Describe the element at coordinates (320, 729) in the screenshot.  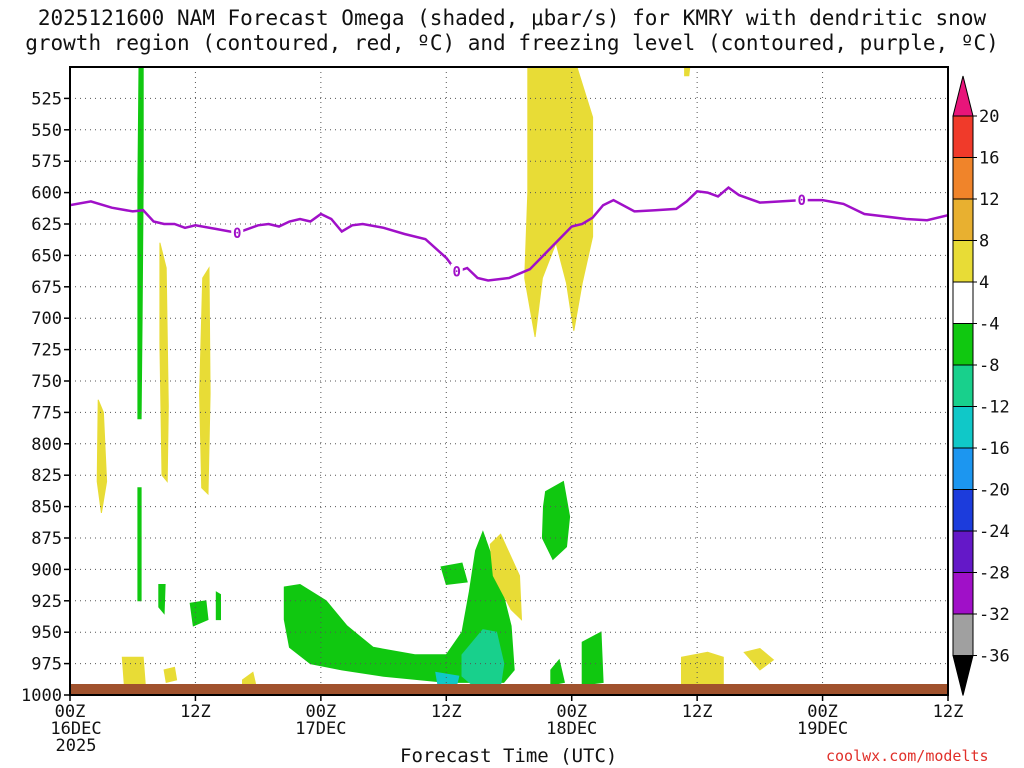
I see `x-tick-label-24-1: 17DEC` at that location.